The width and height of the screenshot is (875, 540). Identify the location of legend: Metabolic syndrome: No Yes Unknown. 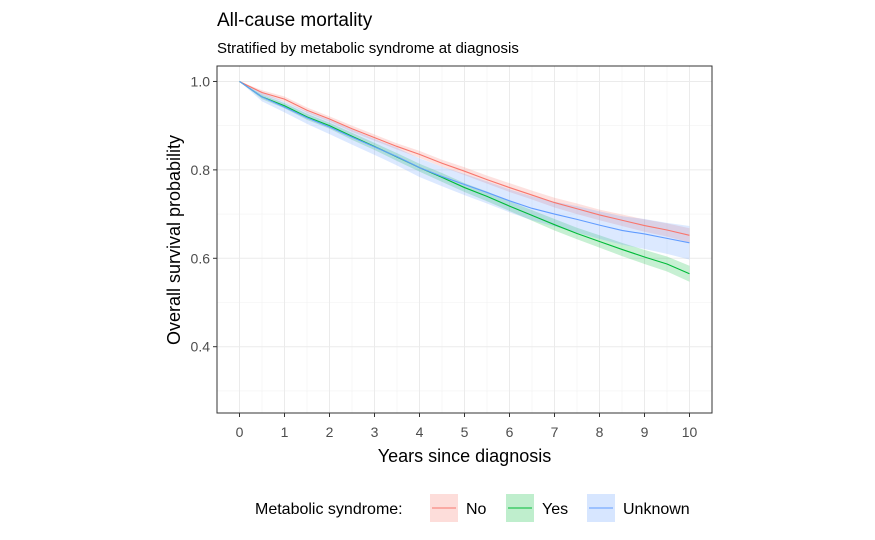
(472, 508).